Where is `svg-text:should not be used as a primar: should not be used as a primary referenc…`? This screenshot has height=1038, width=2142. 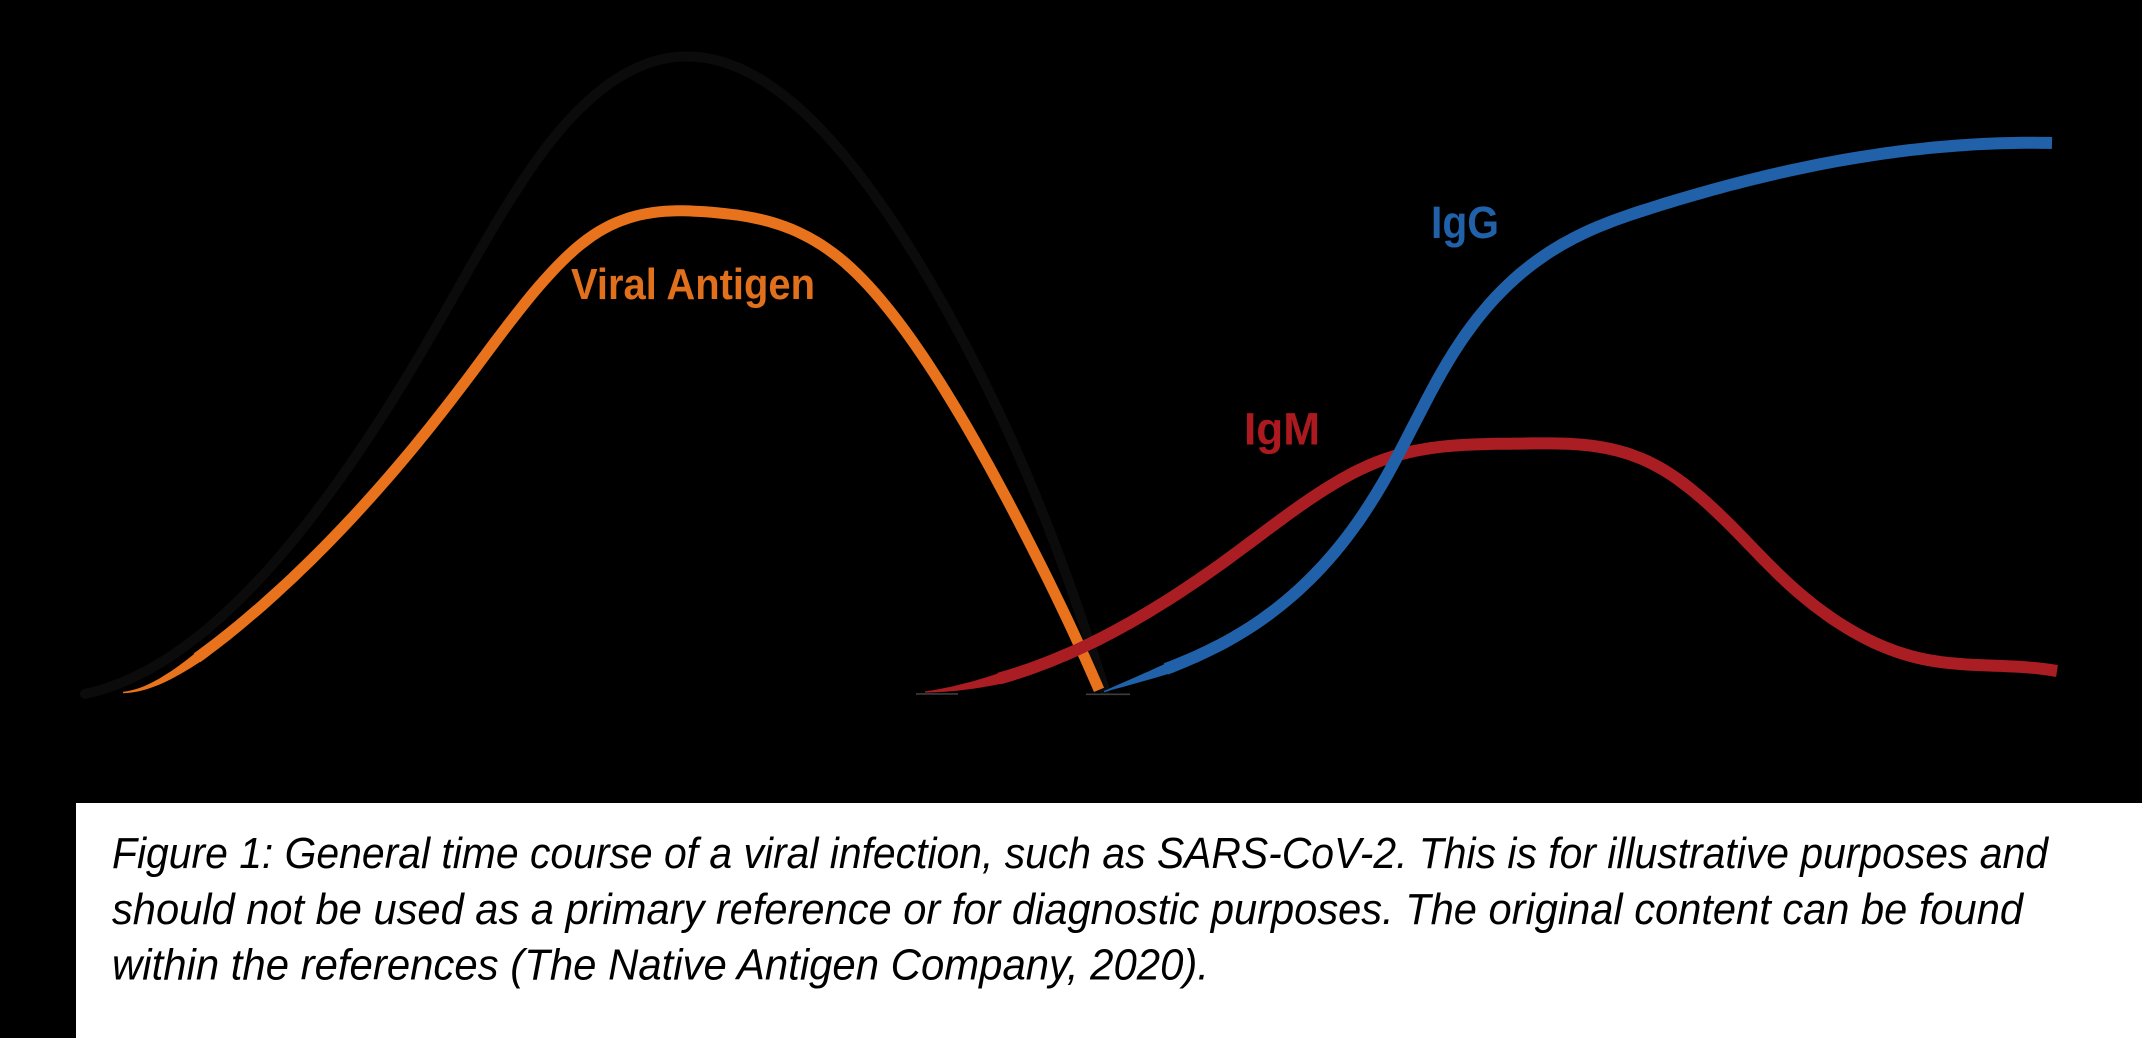
svg-text:should not be used as a primar: should not be used as a primary referenc… is located at coordinates (1068, 909).